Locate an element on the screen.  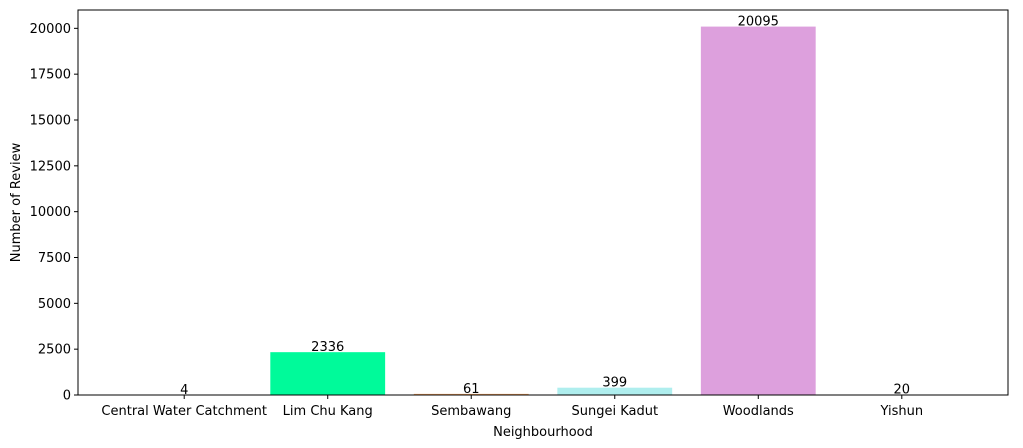
x-tick-label-3: Sungei Kadut is located at coordinates (614, 411).